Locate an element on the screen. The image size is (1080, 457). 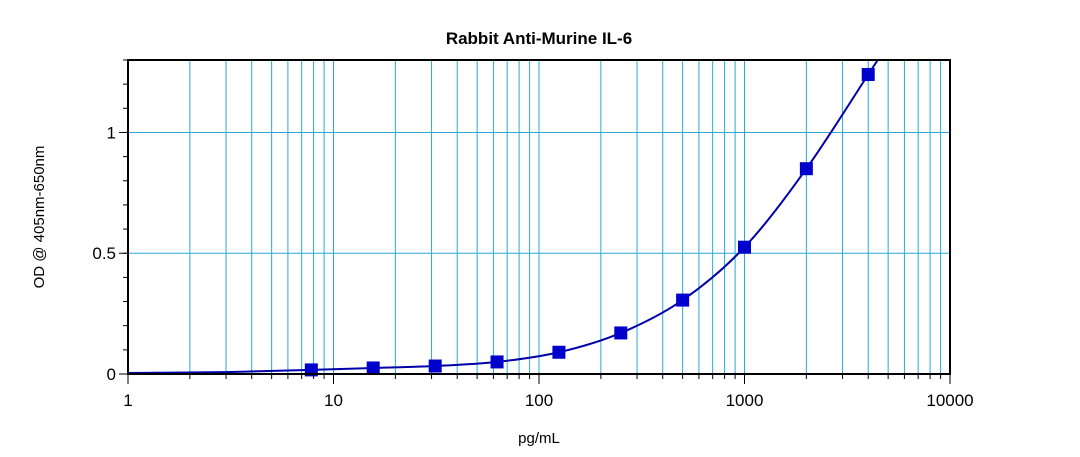
x-axis-label: pg/mL is located at coordinates (539, 438).